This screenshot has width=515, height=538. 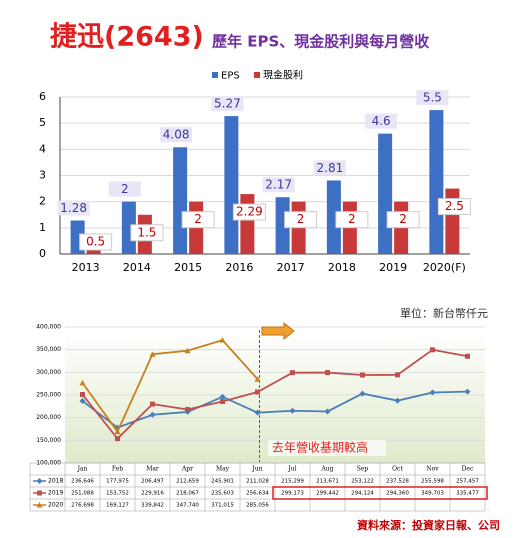 What do you see at coordinates (215, 75) in the screenshot?
I see `legend-swatch` at bounding box center [215, 75].